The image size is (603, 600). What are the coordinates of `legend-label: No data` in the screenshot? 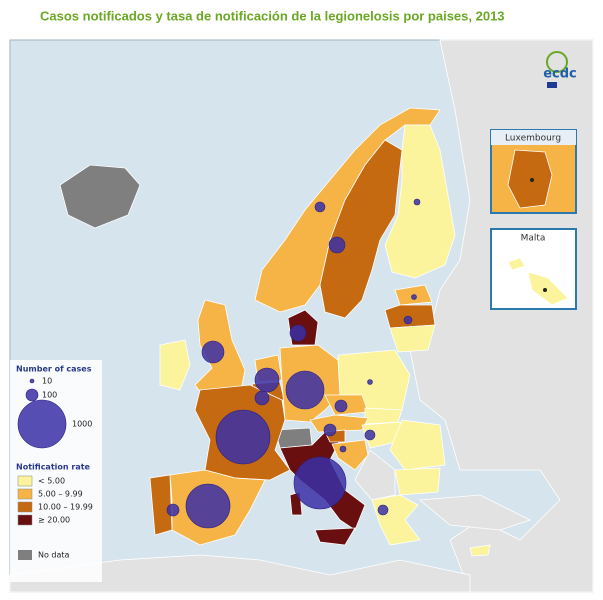 It's located at (54, 555).